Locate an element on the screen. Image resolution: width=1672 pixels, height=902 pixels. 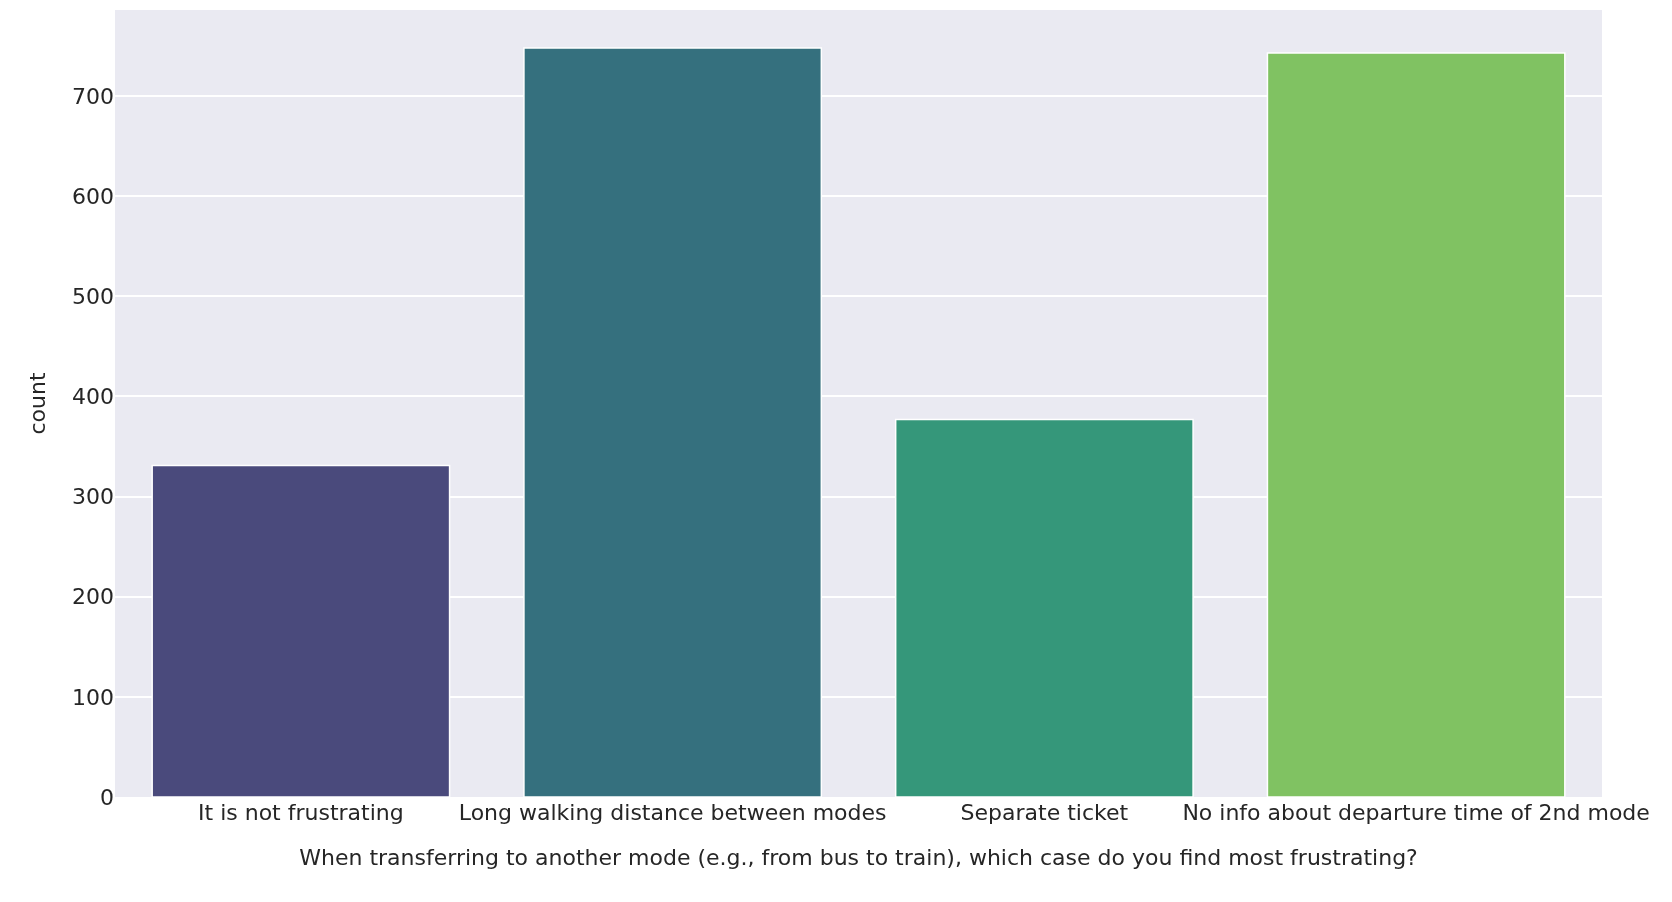
x-tick-label: It is not frustrating is located at coordinates (301, 812).